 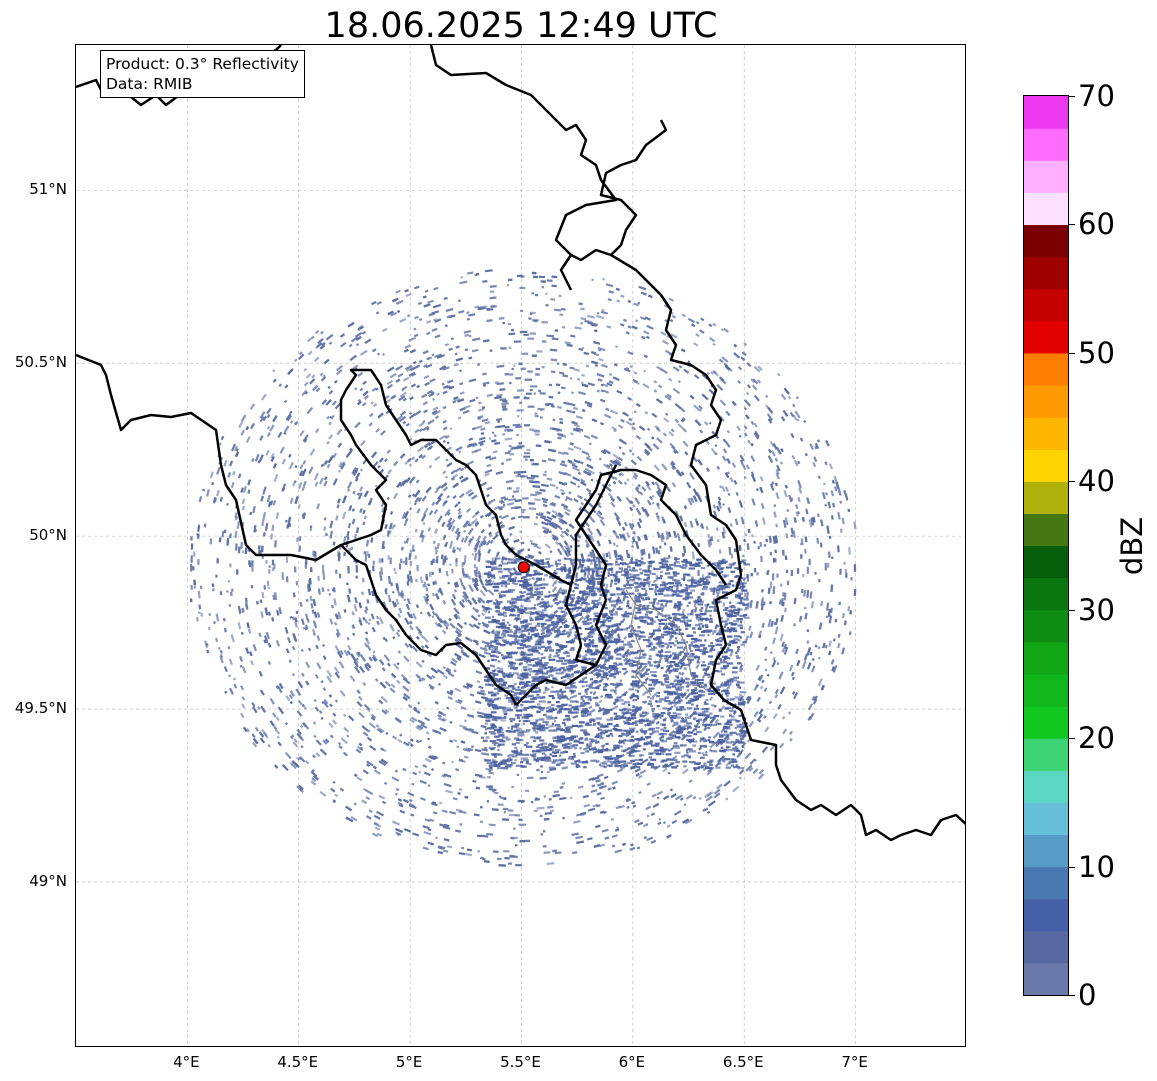 What do you see at coordinates (40, 708) in the screenshot?
I see `latitude-label: 49.5°N` at bounding box center [40, 708].